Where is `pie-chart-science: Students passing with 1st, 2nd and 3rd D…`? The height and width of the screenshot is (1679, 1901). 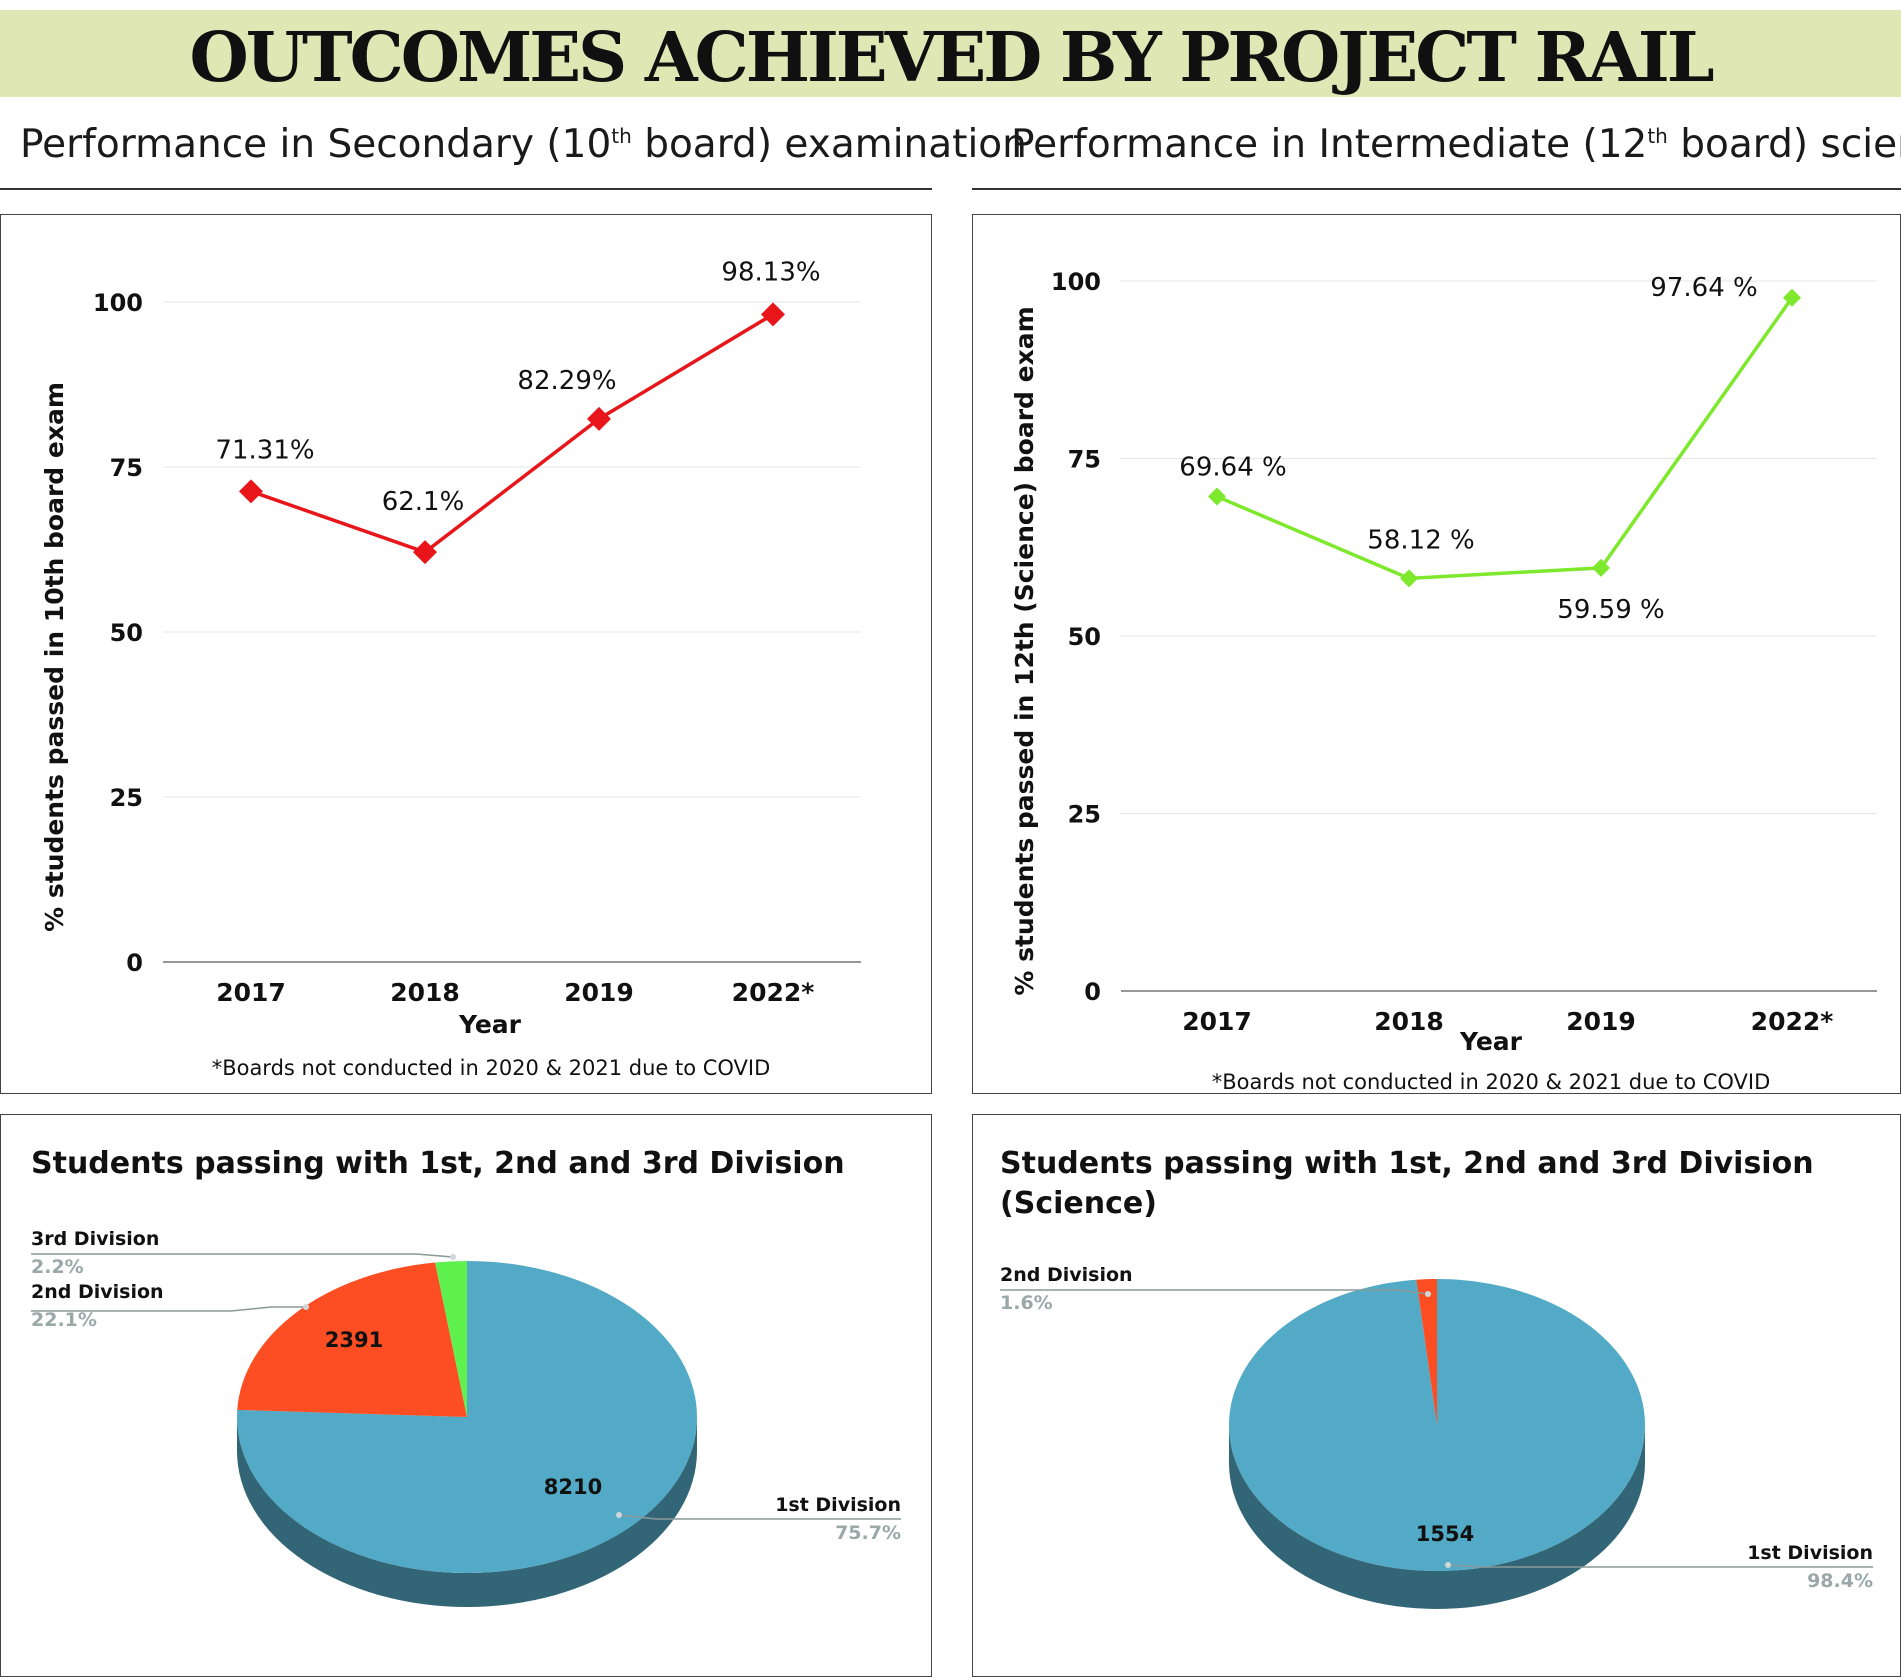
pie-chart-science: Students passing with 1st, 2nd and 3rd D… is located at coordinates (1436, 1377).